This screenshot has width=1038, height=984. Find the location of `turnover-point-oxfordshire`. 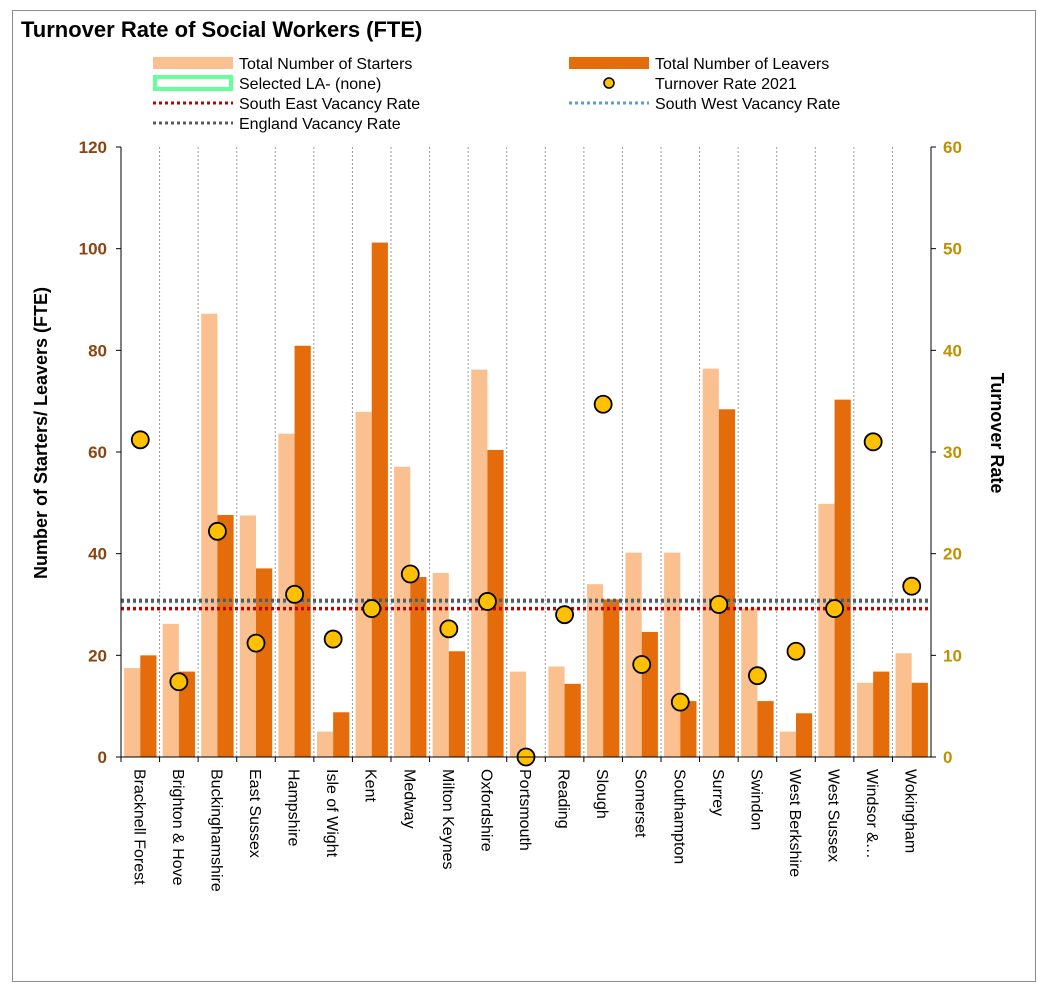

turnover-point-oxfordshire is located at coordinates (487, 601).